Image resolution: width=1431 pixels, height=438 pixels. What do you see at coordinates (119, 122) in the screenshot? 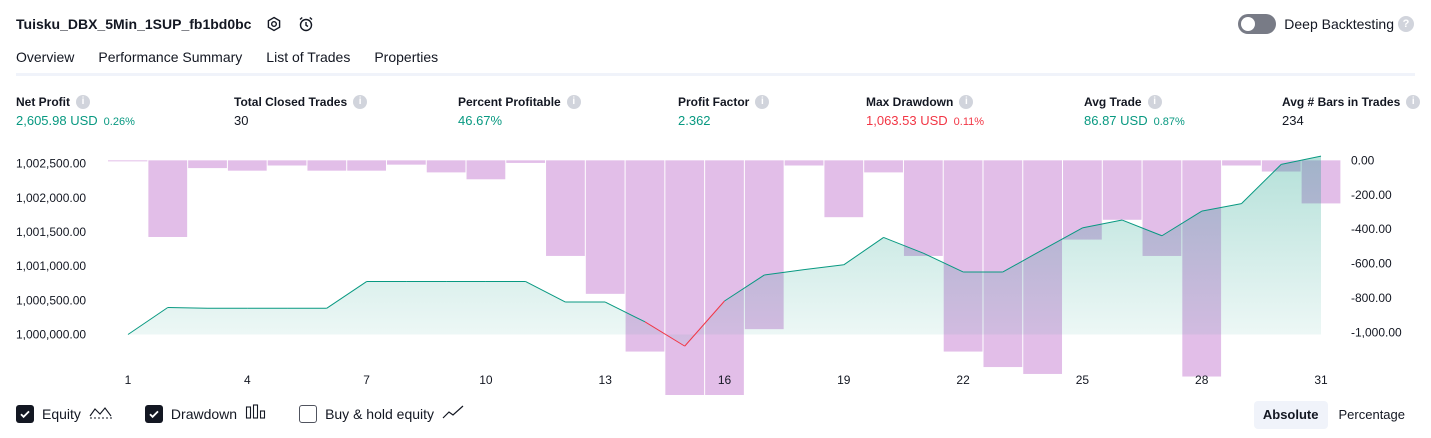
I see `metric-percent: 0.26%` at bounding box center [119, 122].